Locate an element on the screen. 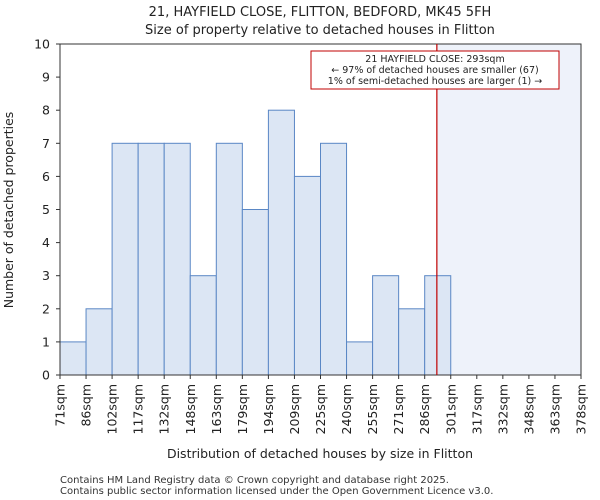  x-tick-label: 378sqm is located at coordinates (581, 409).